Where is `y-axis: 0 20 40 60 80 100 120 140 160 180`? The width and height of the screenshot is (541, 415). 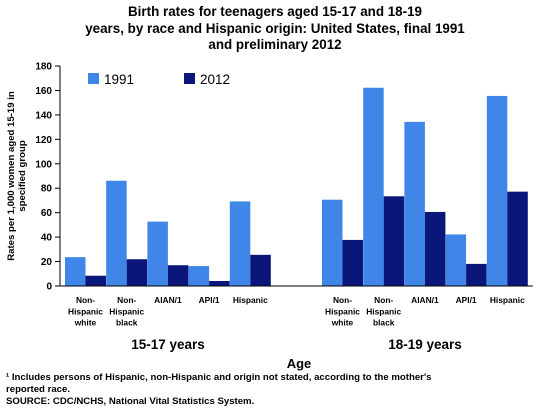 y-axis: 0 20 40 60 80 100 120 140 160 180 is located at coordinates (47, 177).